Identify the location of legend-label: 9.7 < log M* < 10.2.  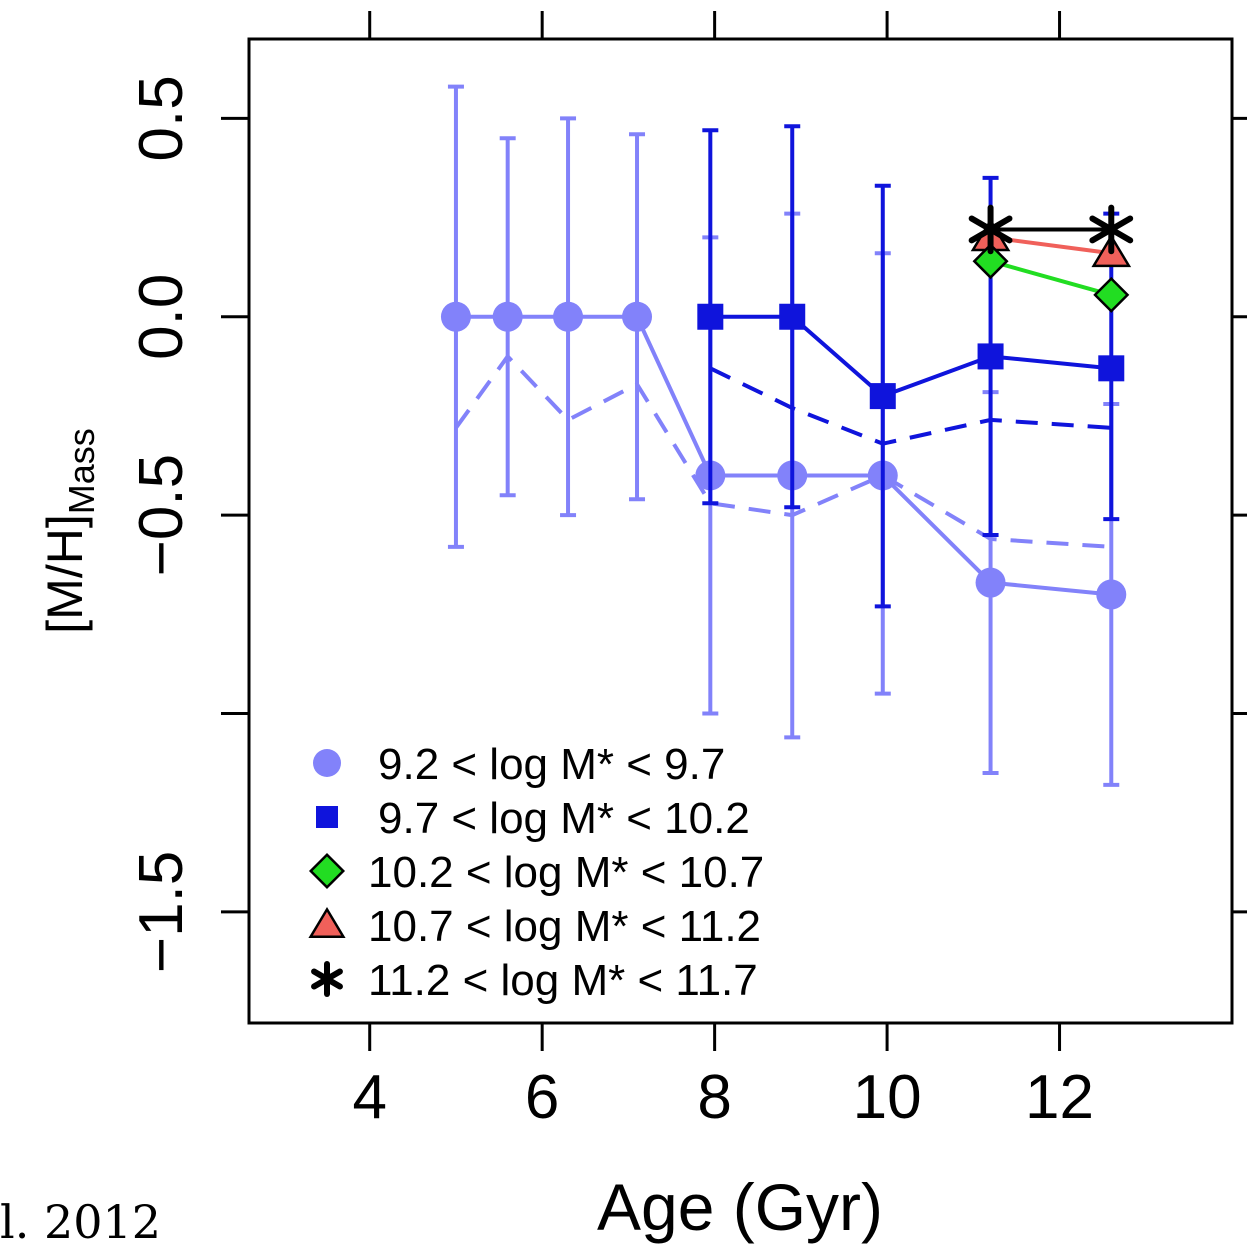
(564, 818).